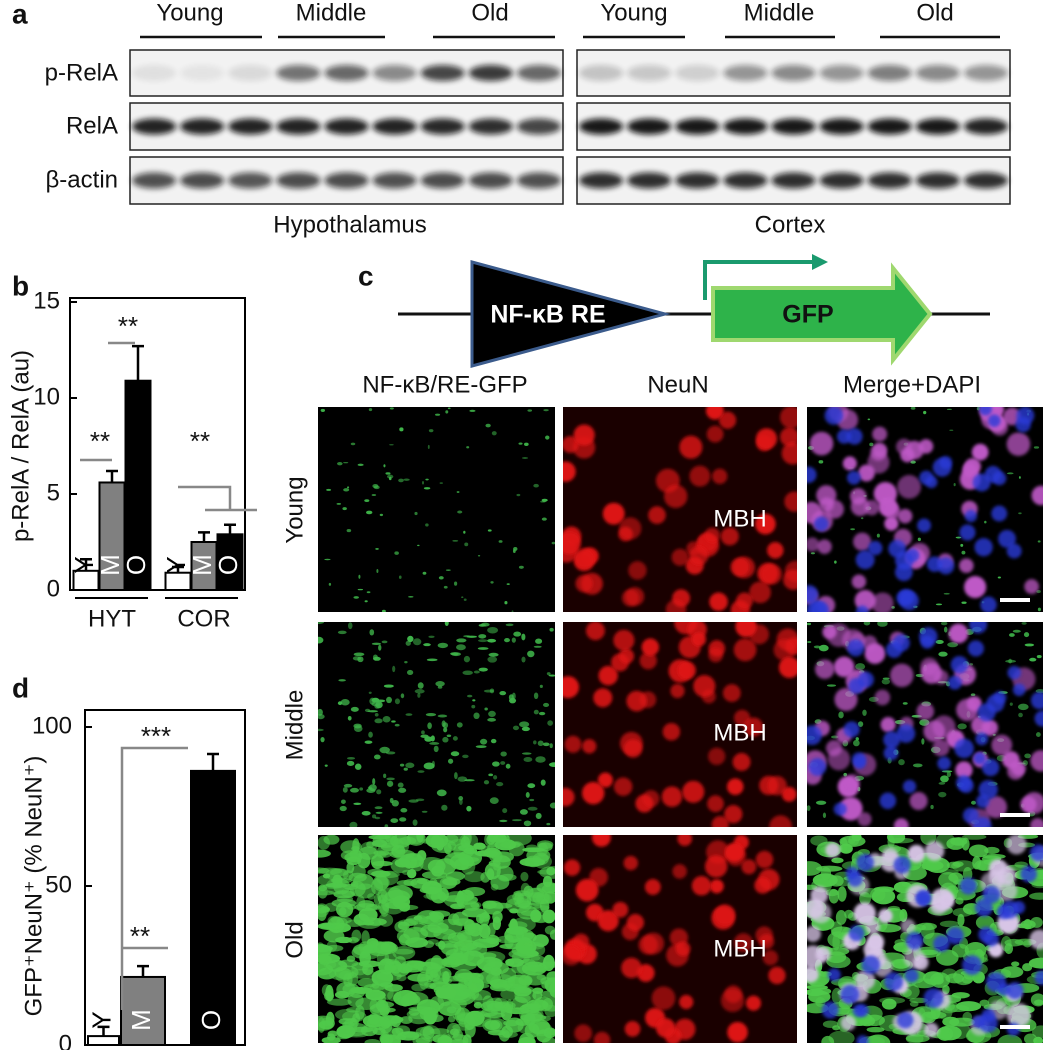  What do you see at coordinates (807, 315) in the screenshot?
I see `construct-reporter: GFP` at bounding box center [807, 315].